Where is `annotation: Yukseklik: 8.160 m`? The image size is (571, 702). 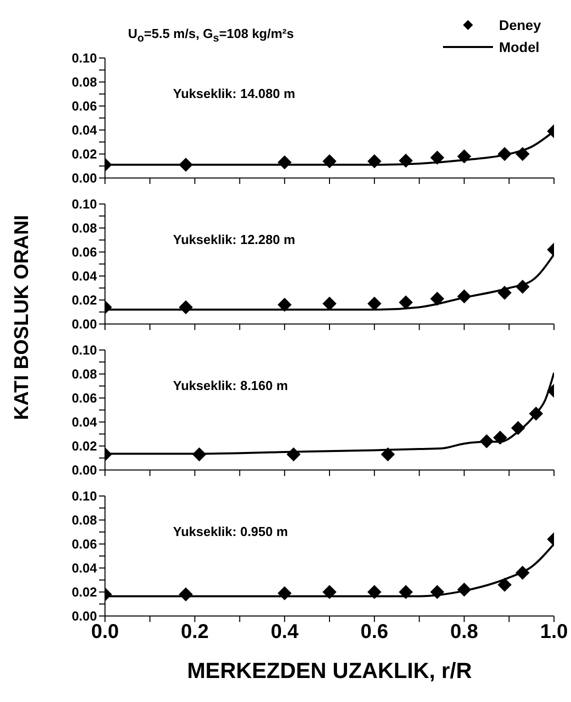 annotation: Yukseklik: 8.160 m is located at coordinates (230, 385).